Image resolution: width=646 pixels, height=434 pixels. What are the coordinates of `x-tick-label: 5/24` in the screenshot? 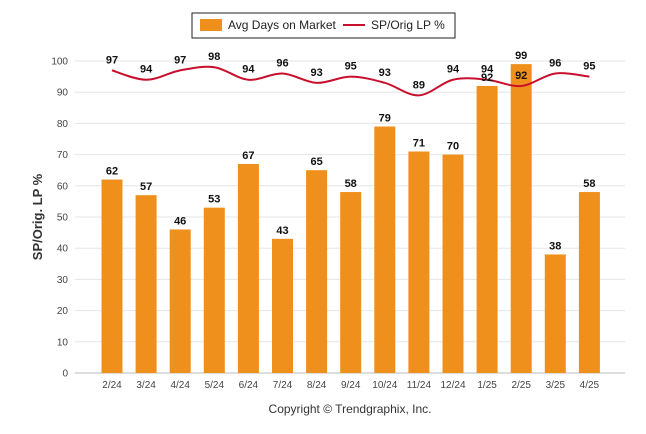 It's located at (215, 385).